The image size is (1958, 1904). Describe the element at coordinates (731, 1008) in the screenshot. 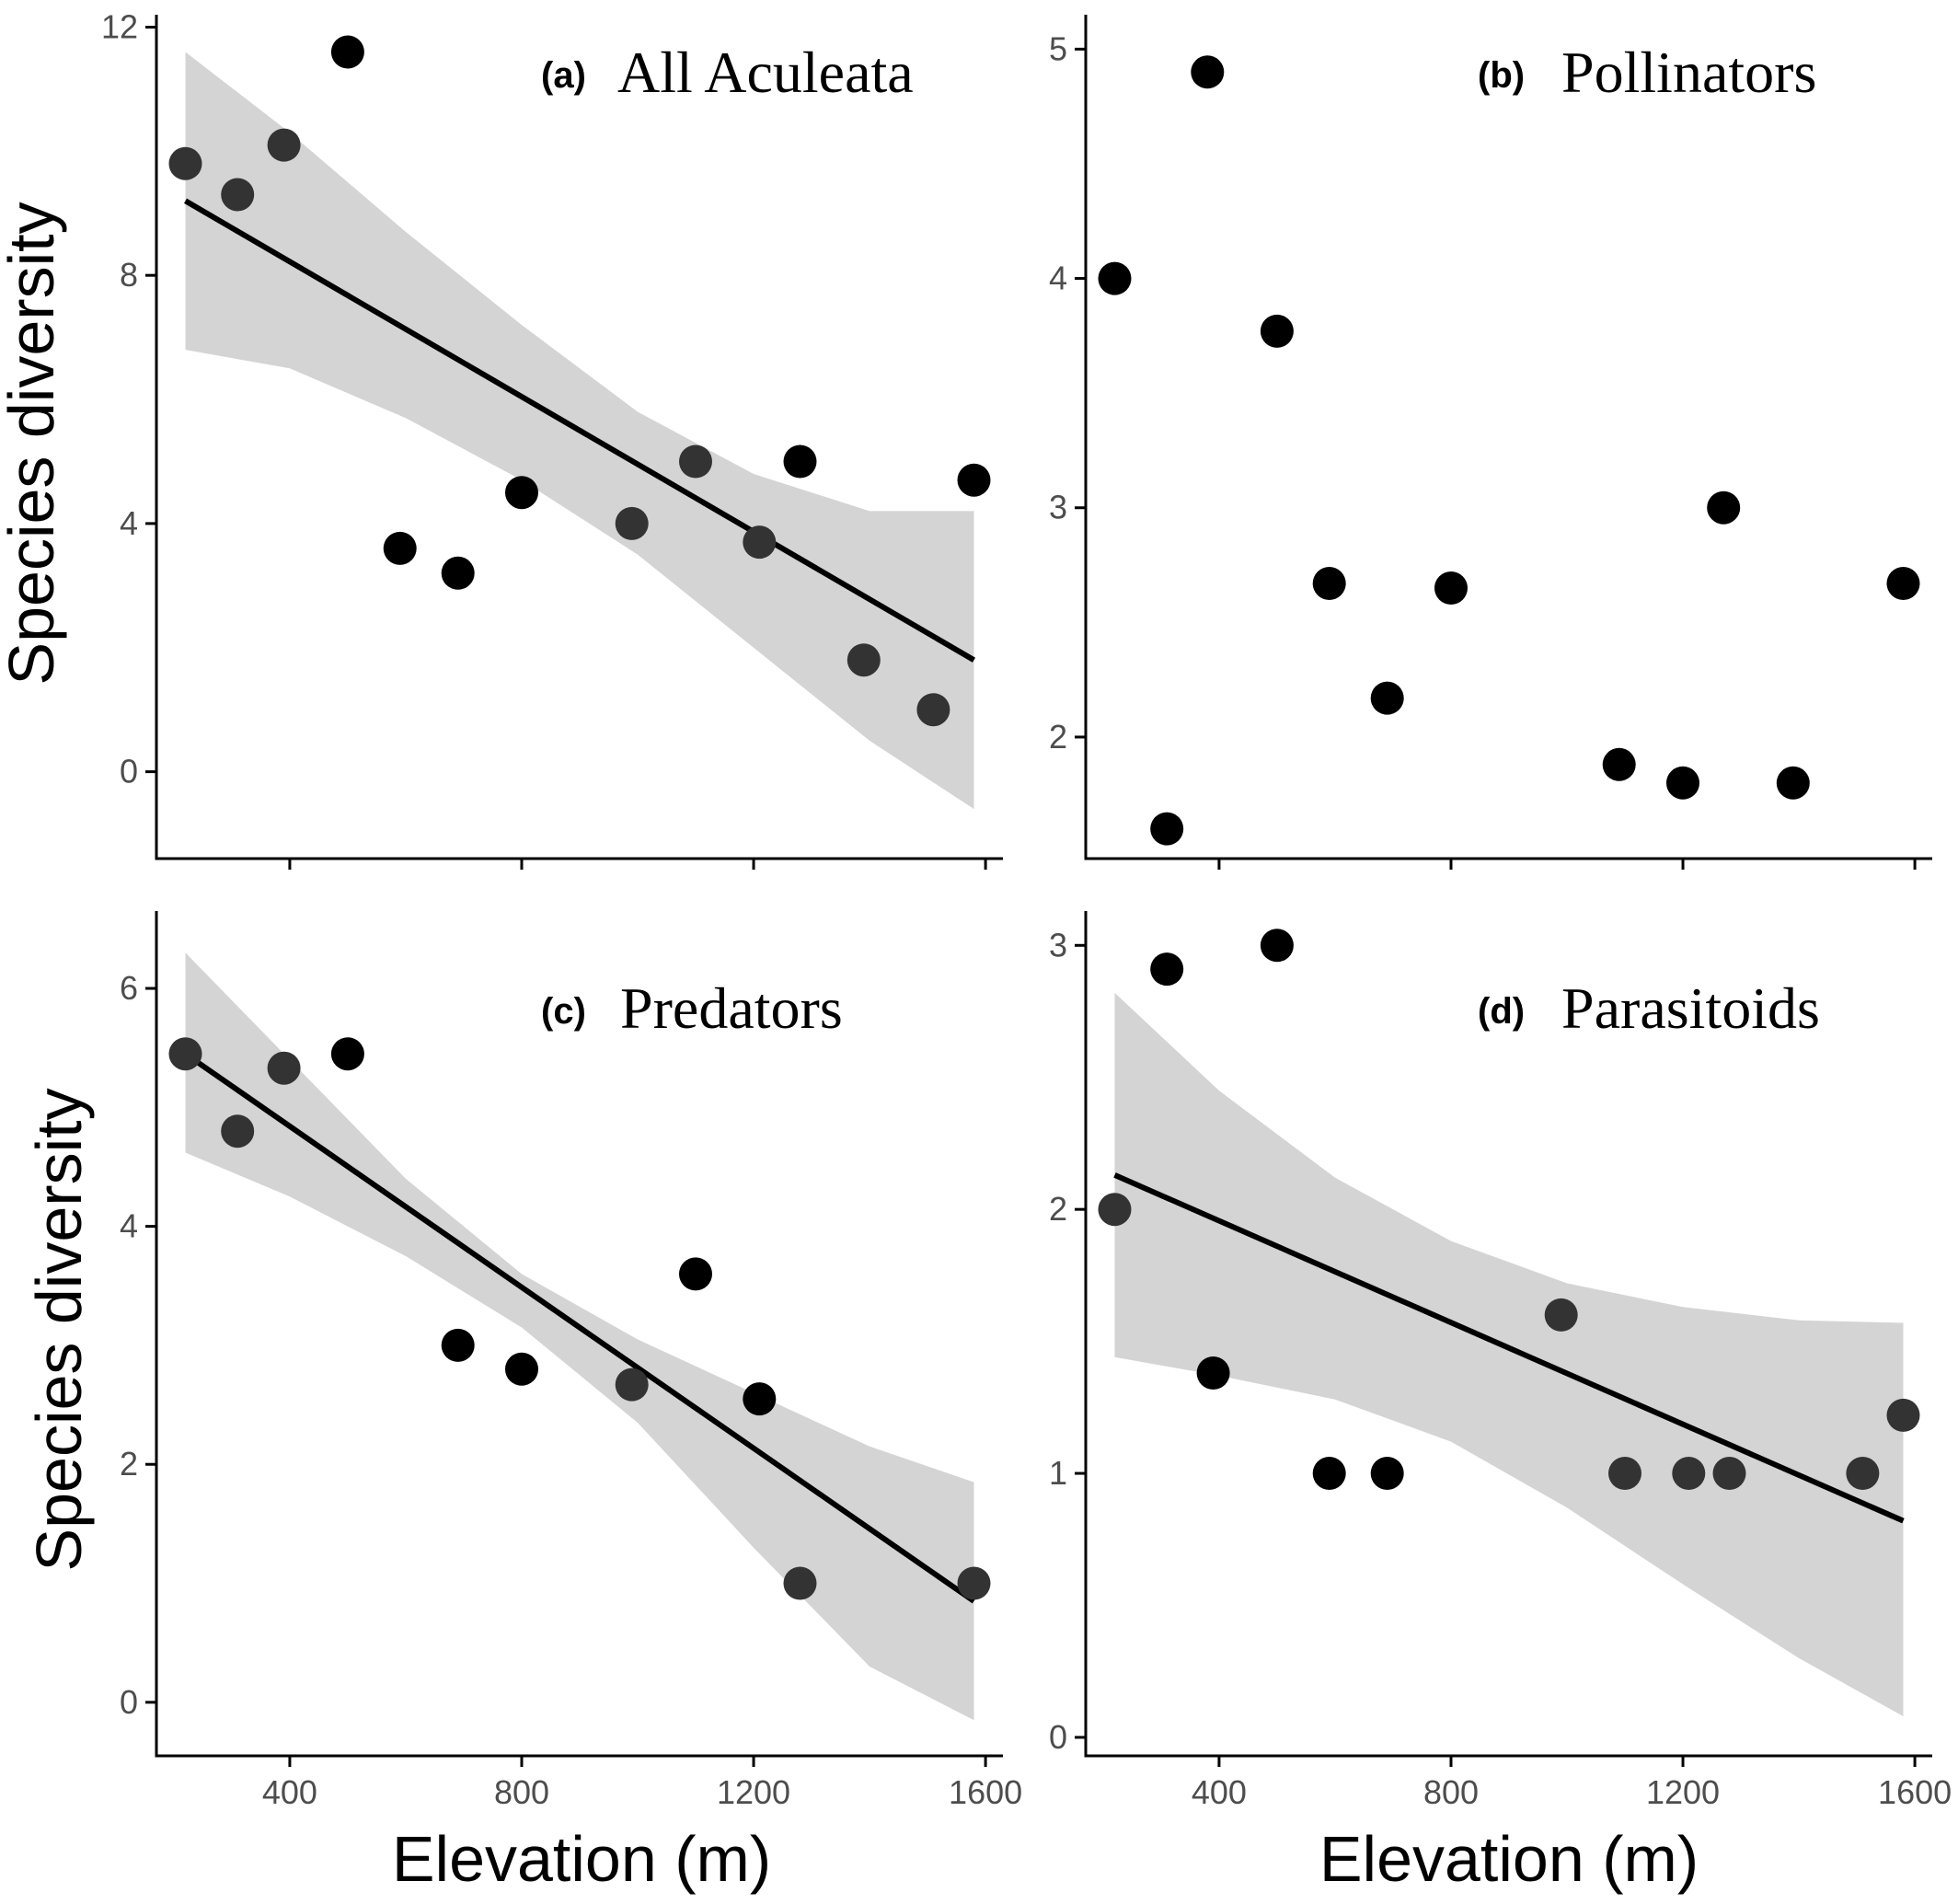

I see `panel-title: Predators` at that location.